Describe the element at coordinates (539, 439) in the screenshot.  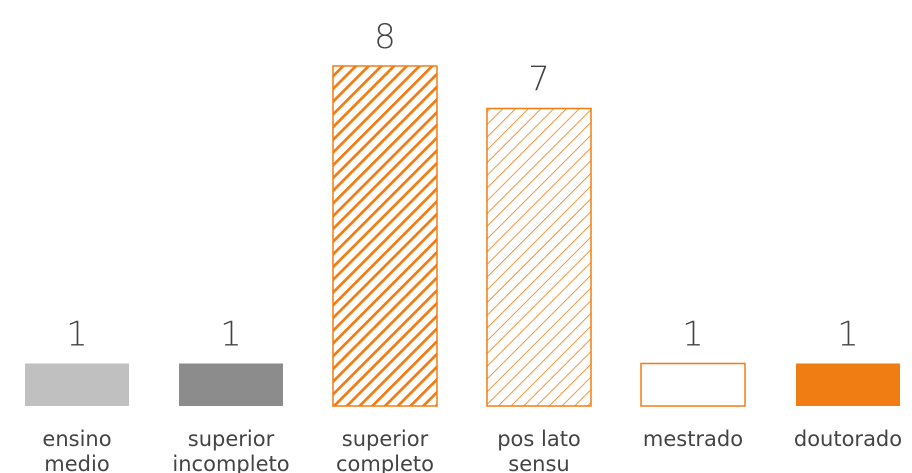
I see `category-label-line: pos lato` at that location.